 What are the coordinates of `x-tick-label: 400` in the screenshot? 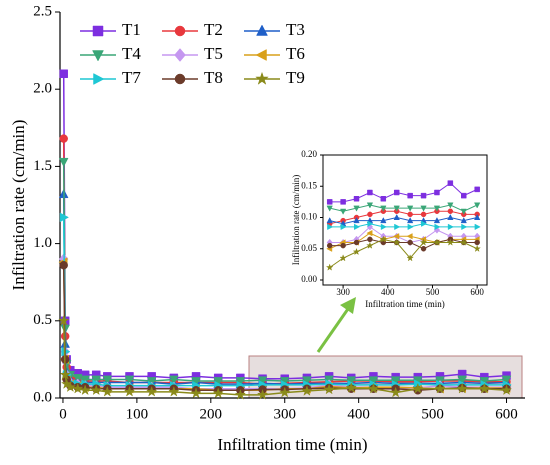 It's located at (388, 292).